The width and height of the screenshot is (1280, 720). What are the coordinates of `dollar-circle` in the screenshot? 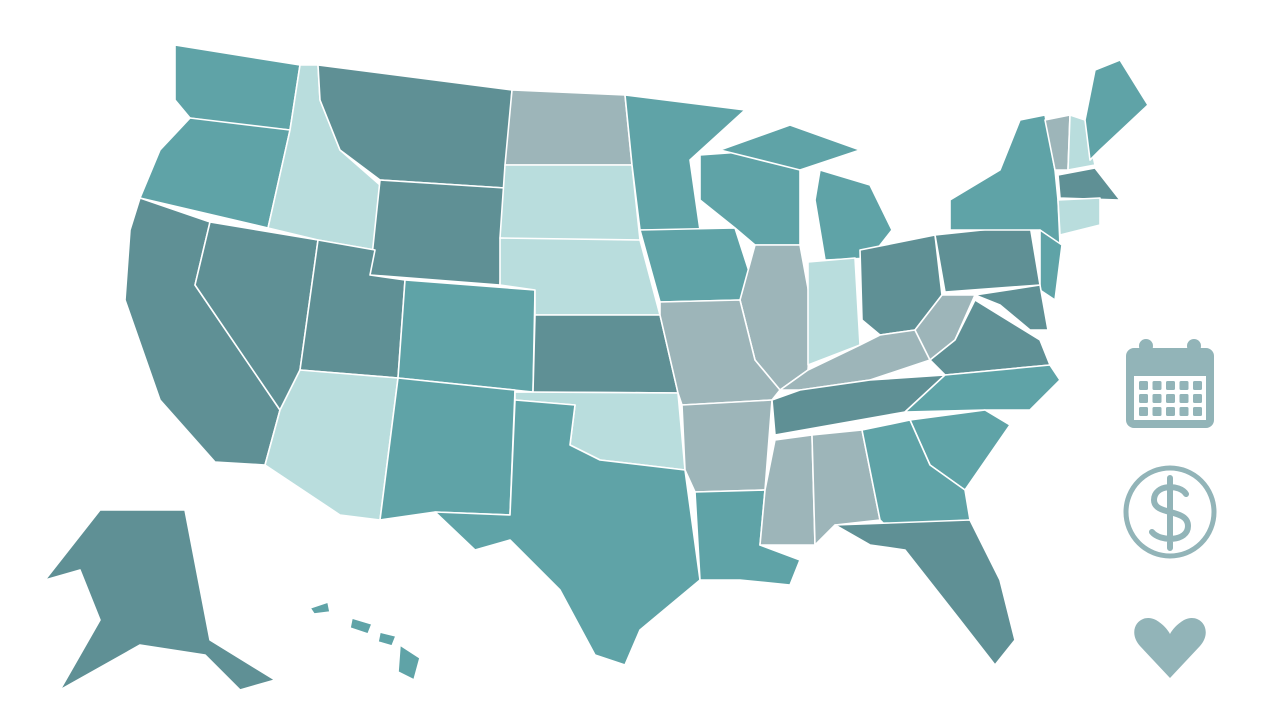 It's located at (1170, 512).